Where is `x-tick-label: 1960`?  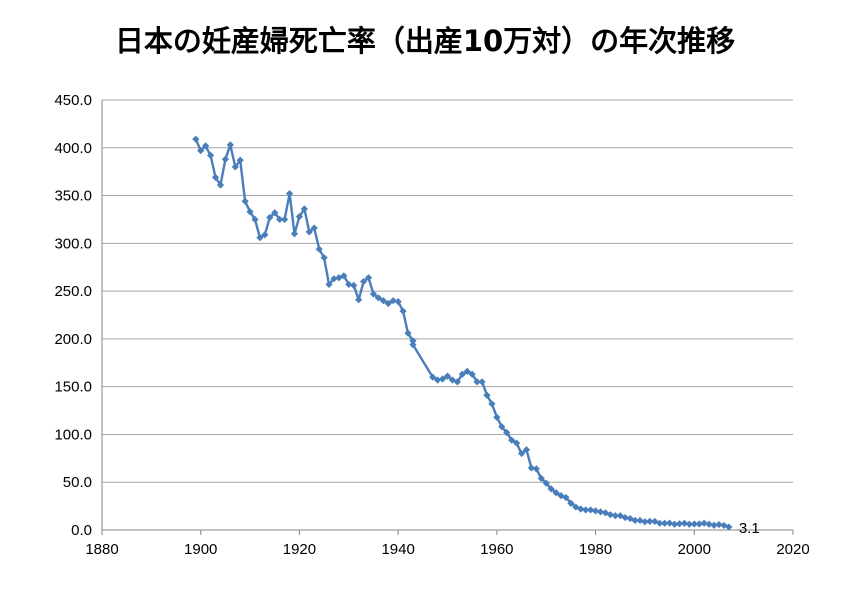
x-tick-label: 1960 is located at coordinates (496, 549).